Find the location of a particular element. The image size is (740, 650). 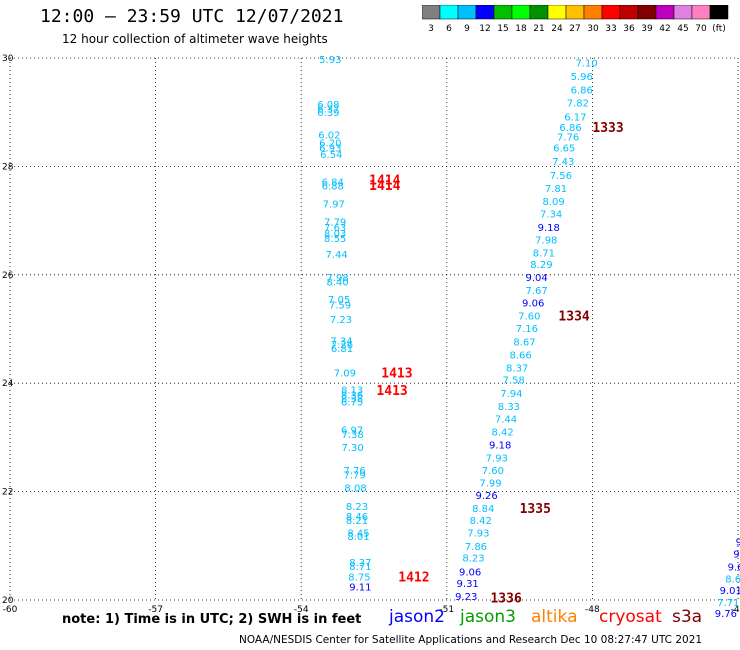

wave-height-value: 6.88 is located at coordinates (333, 186).